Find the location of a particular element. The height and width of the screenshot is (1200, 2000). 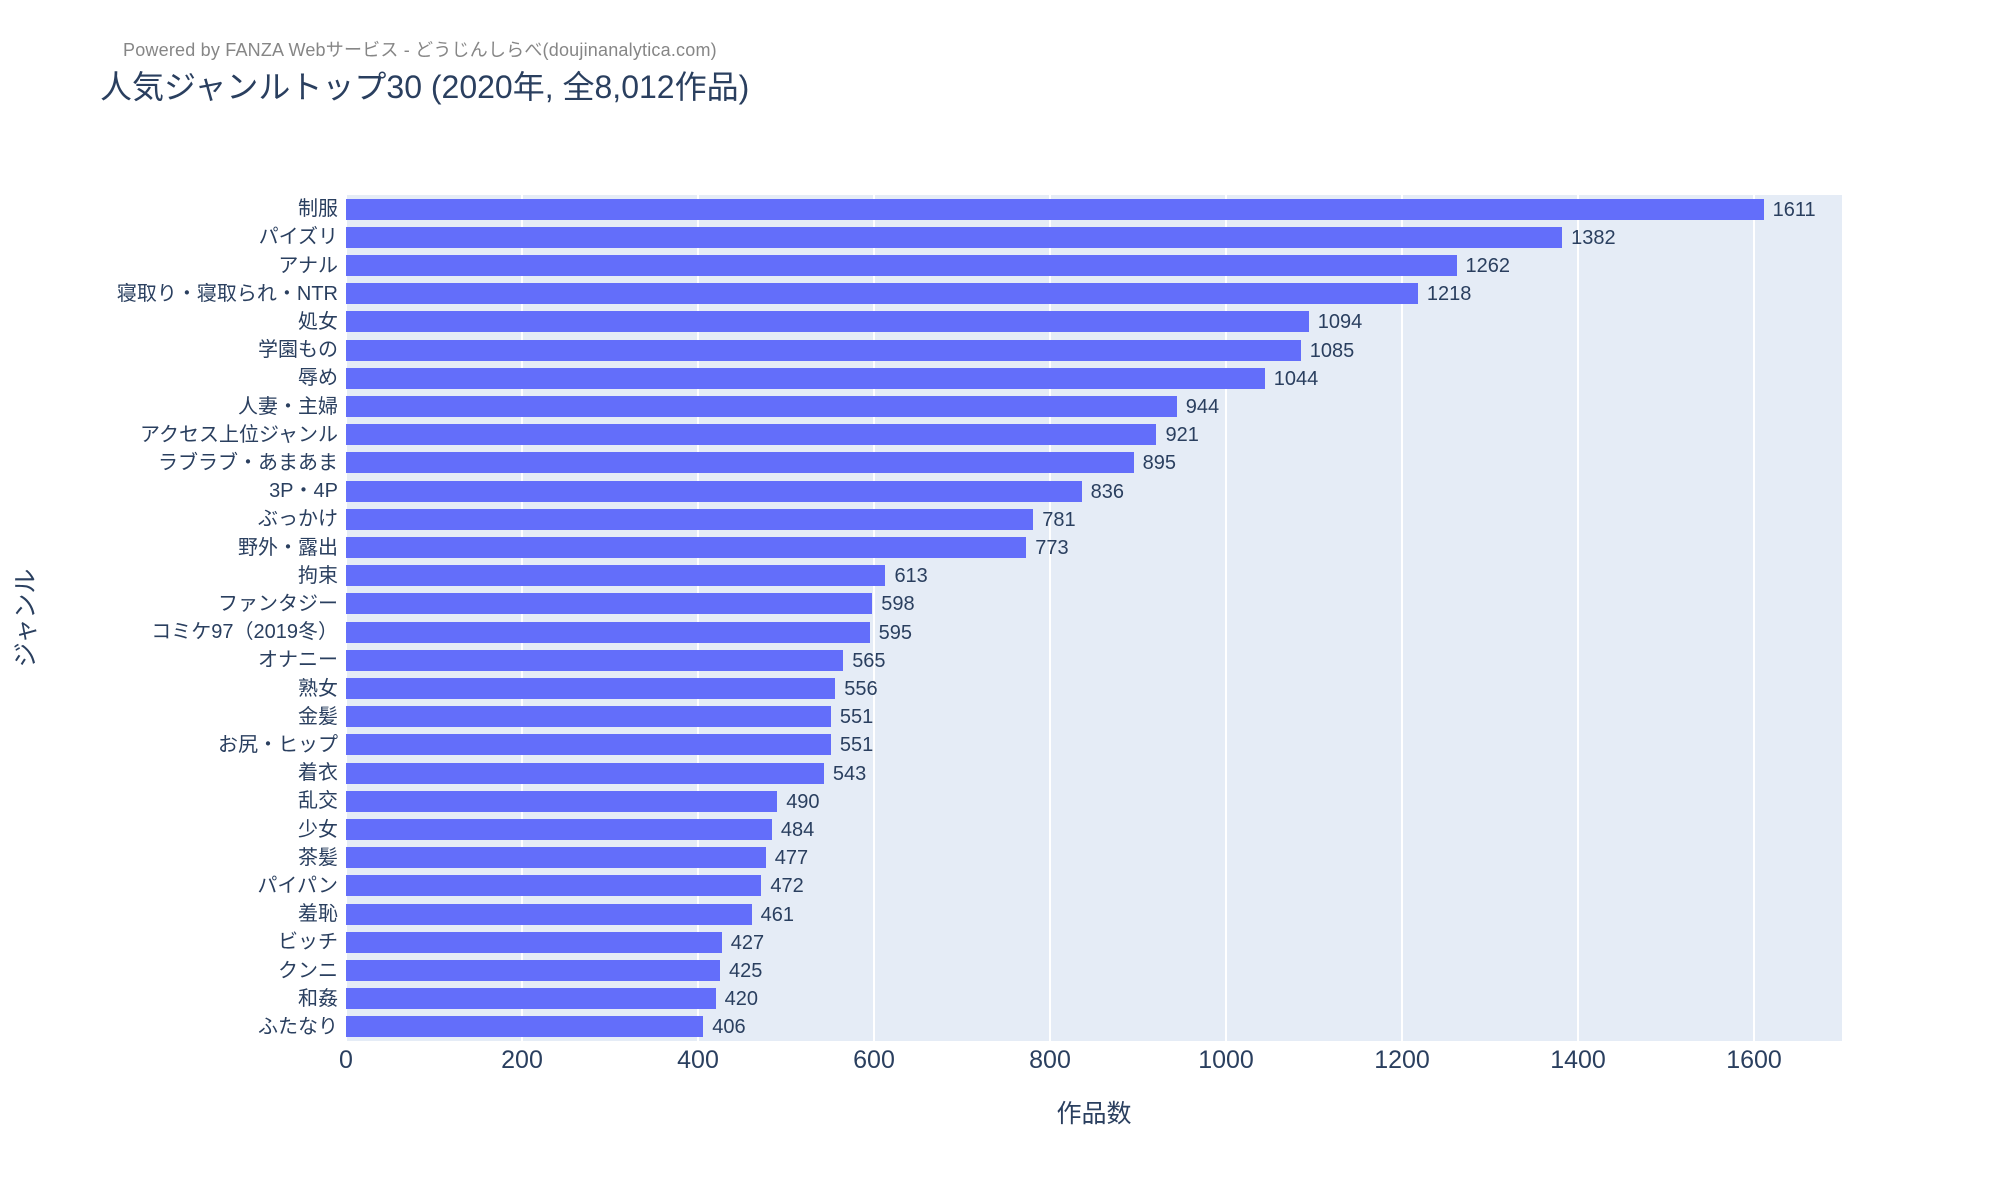

bar-value-label: 1094 is located at coordinates (1340, 322).